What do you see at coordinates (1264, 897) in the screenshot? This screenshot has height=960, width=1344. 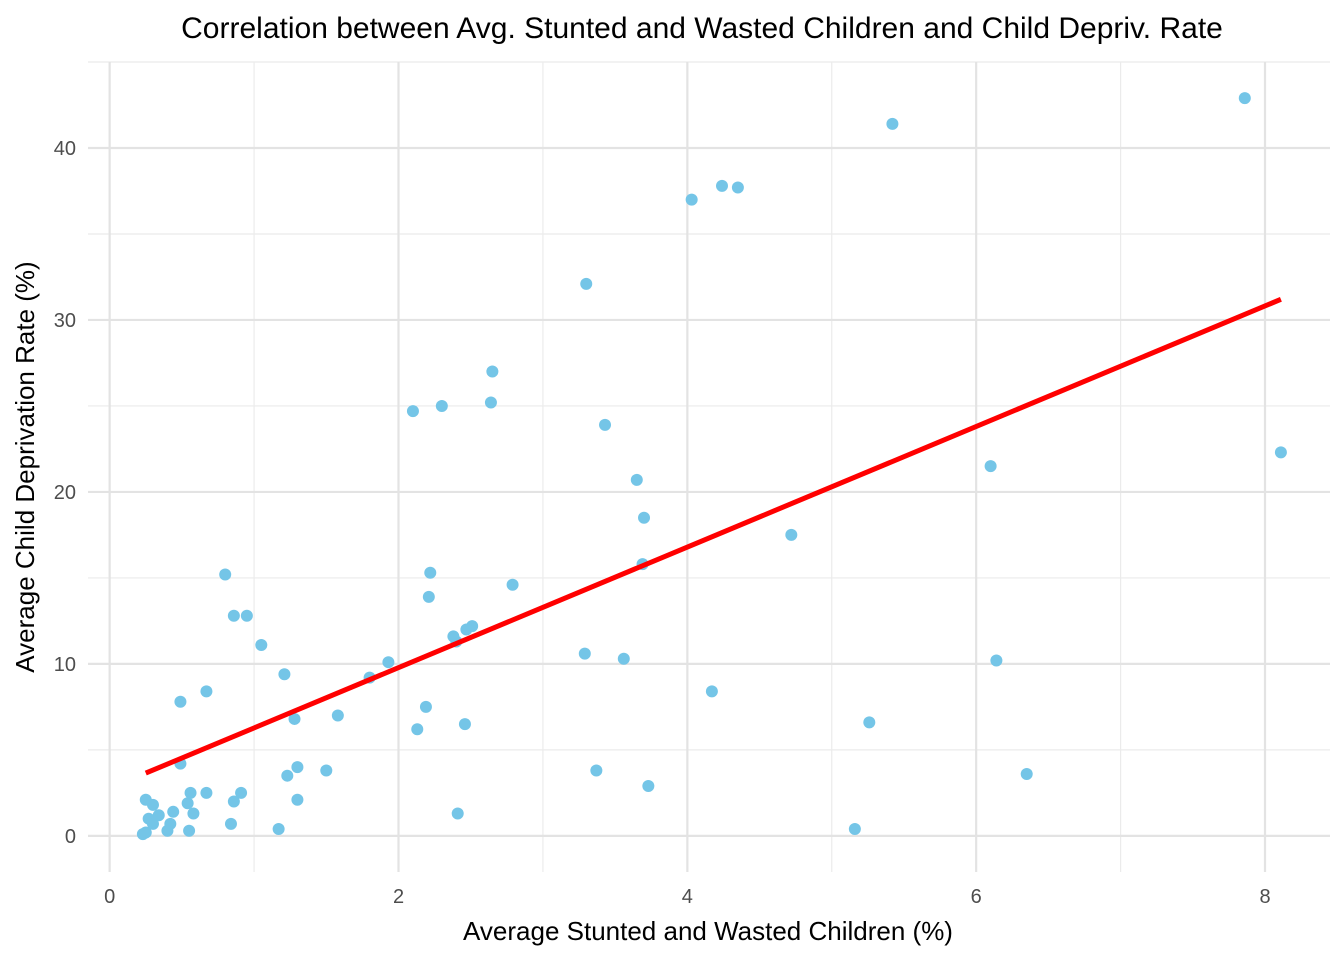 I see `x-tick-label: 8` at bounding box center [1264, 897].